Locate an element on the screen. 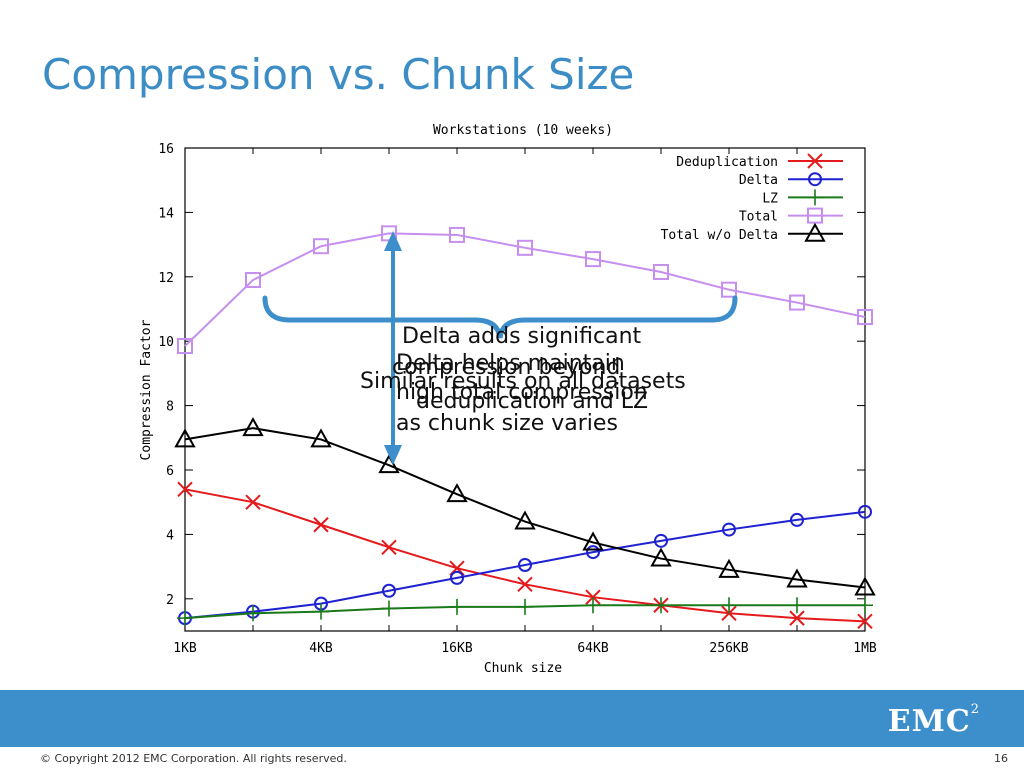 This screenshot has width=1024, height=768. legend-label-total: Total is located at coordinates (758, 217).